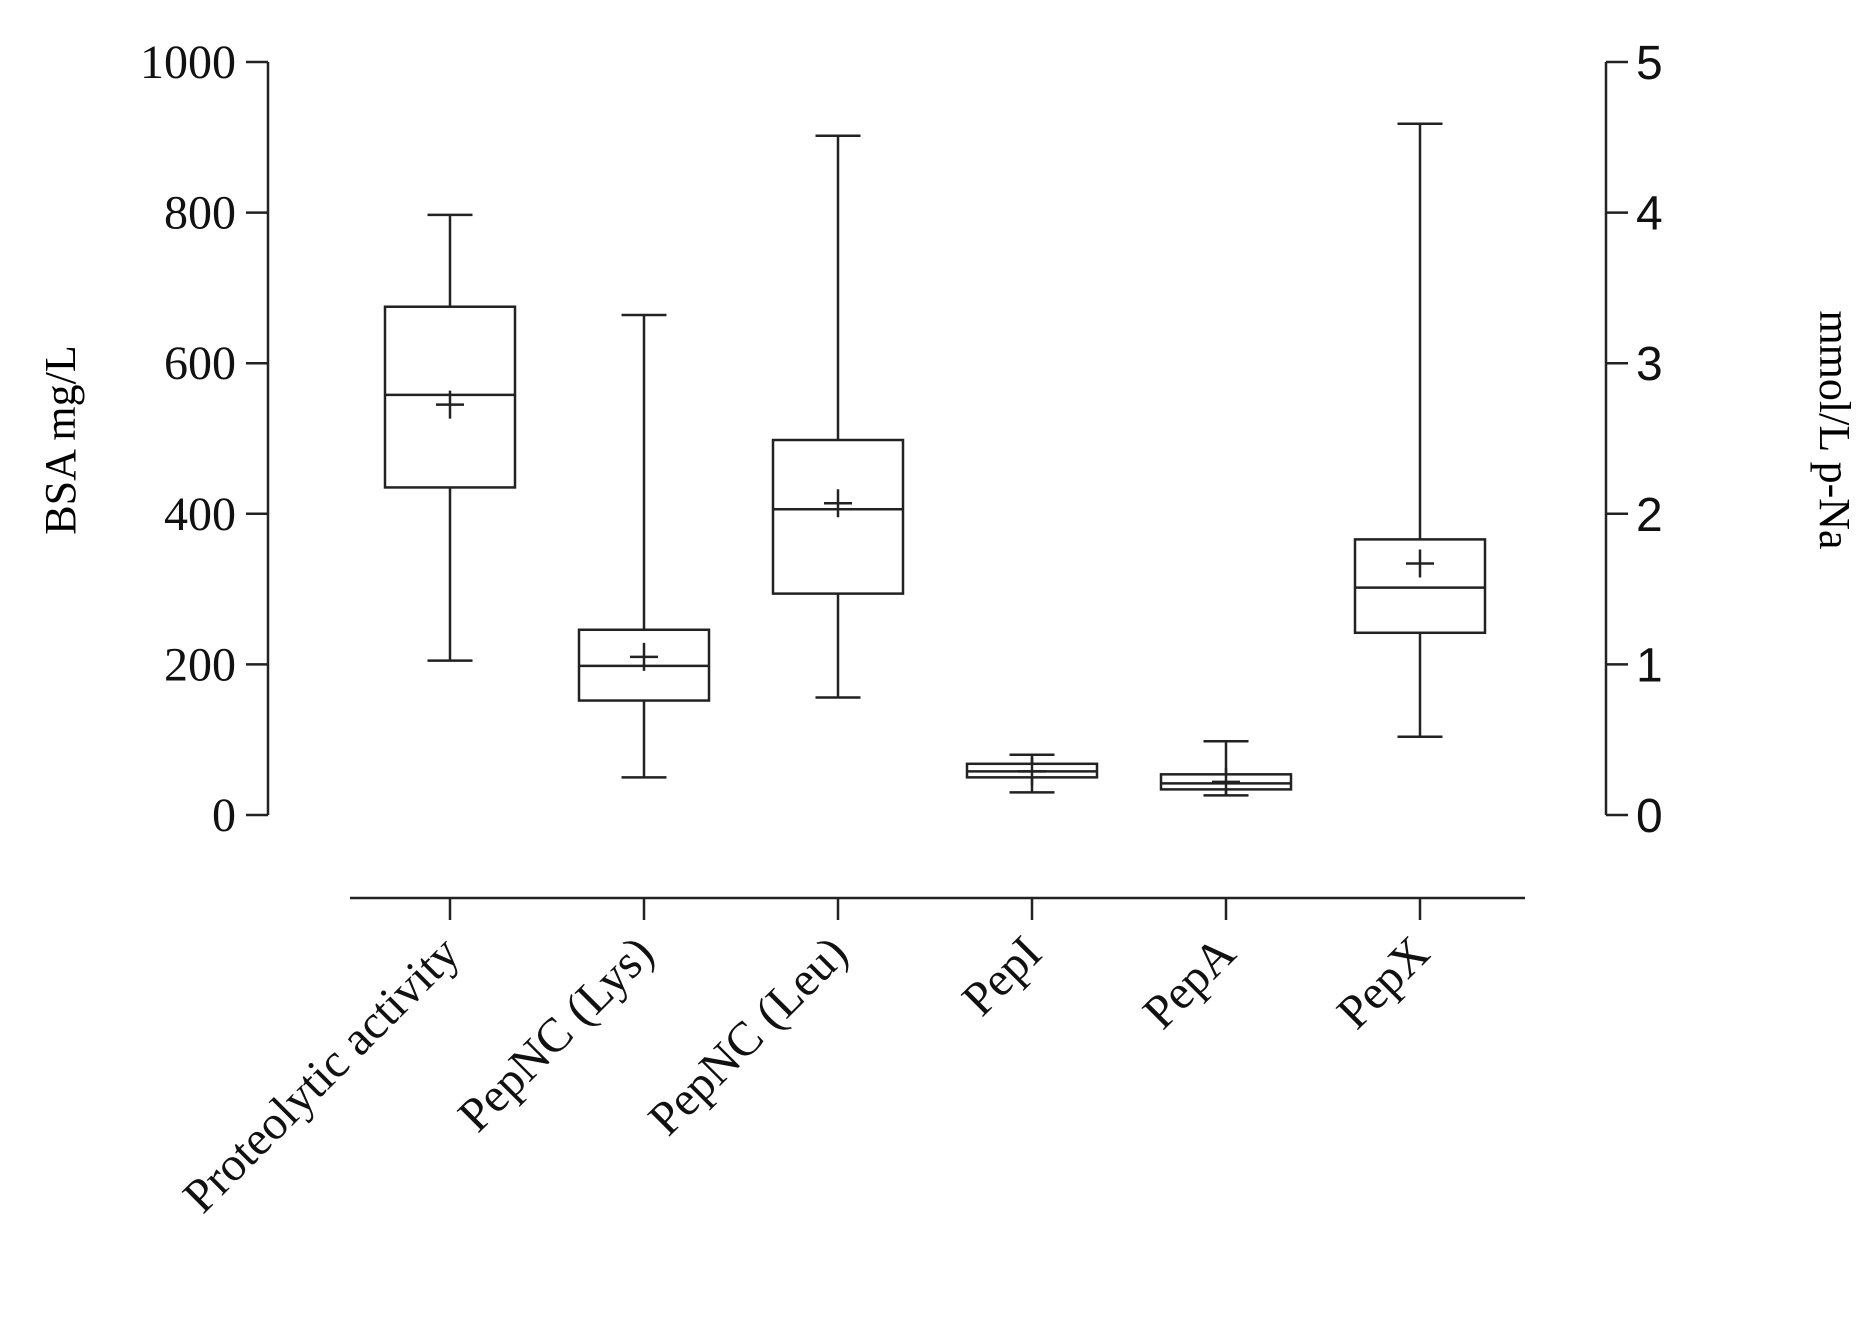 The height and width of the screenshot is (1322, 1876). Describe the element at coordinates (1032, 773) in the screenshot. I see `box-pepi` at that location.